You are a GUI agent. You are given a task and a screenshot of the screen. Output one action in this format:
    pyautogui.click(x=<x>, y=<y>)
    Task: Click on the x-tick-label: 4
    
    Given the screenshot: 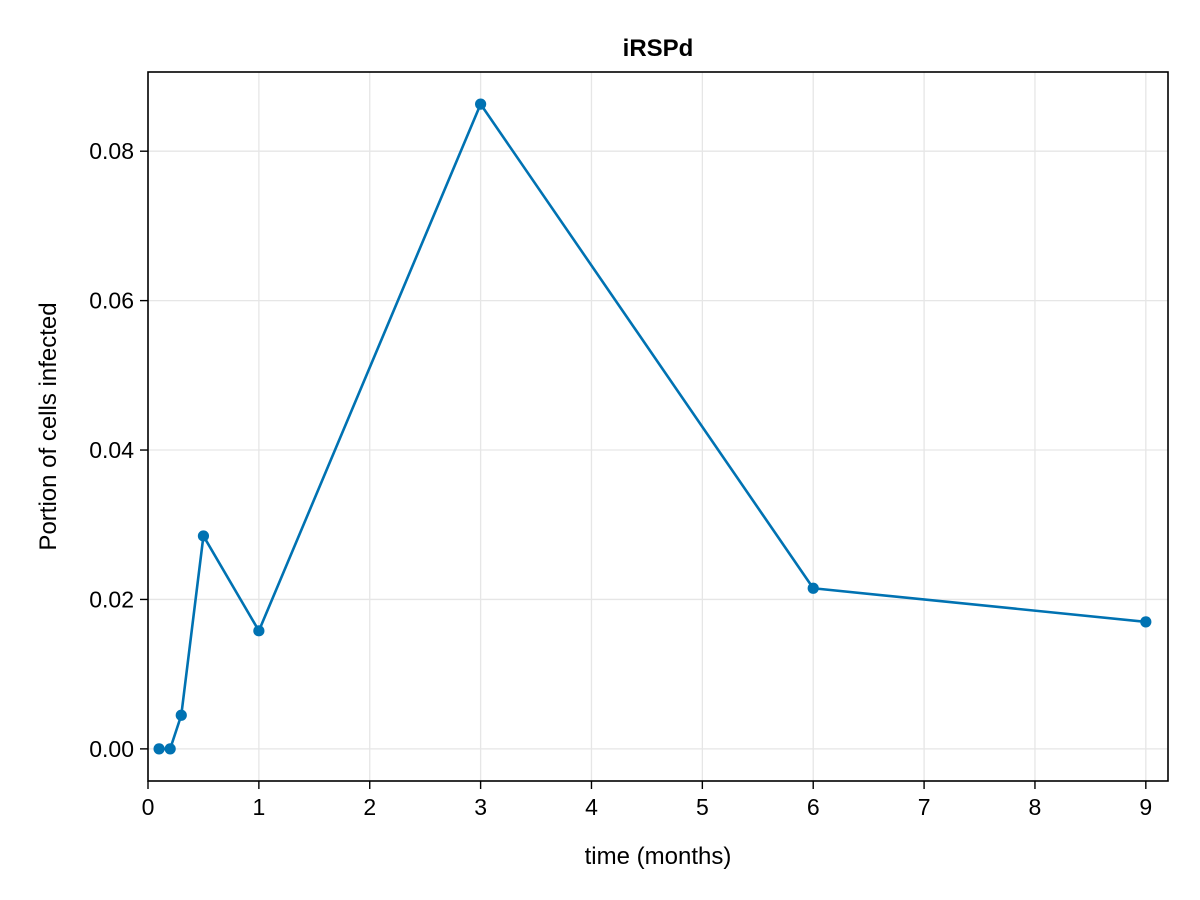 What is the action you would take?
    pyautogui.click(x=591, y=807)
    